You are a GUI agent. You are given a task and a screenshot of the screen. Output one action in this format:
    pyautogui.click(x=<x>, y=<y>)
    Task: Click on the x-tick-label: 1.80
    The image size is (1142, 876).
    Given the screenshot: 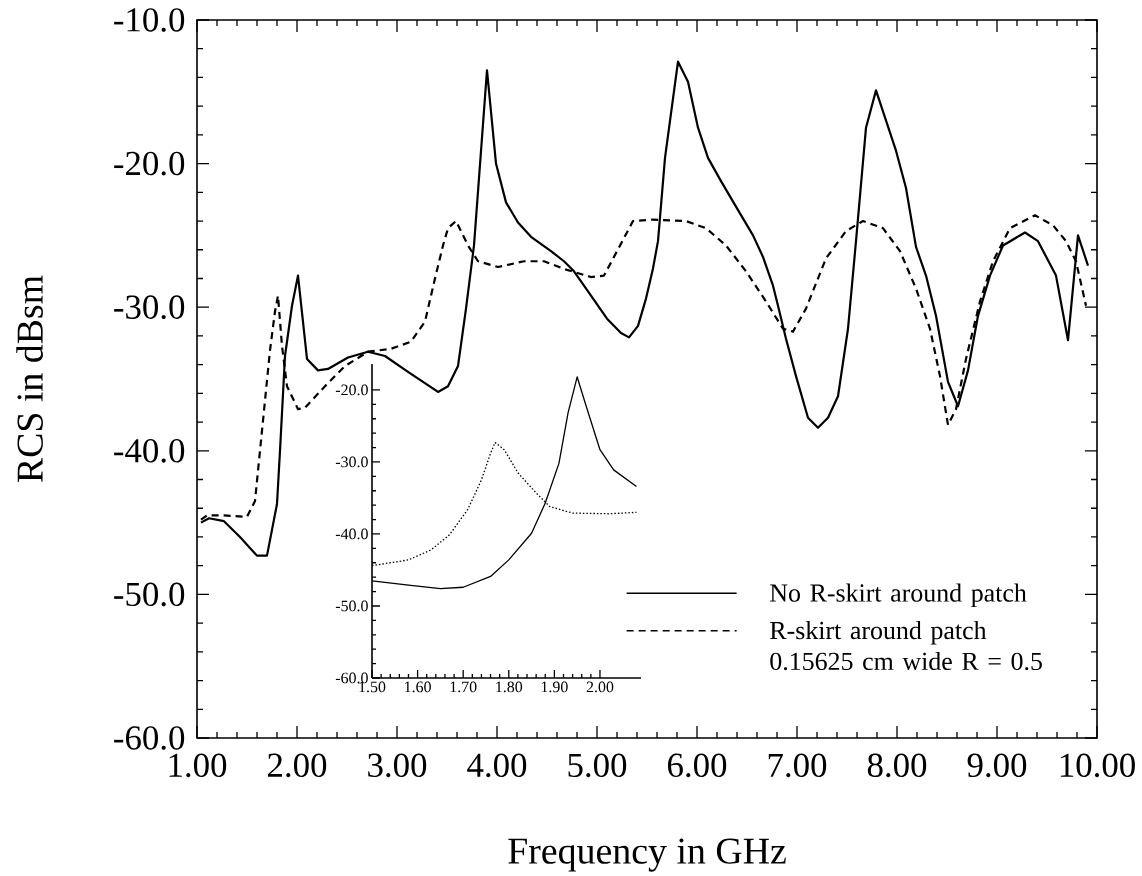 What is the action you would take?
    pyautogui.click(x=509, y=687)
    